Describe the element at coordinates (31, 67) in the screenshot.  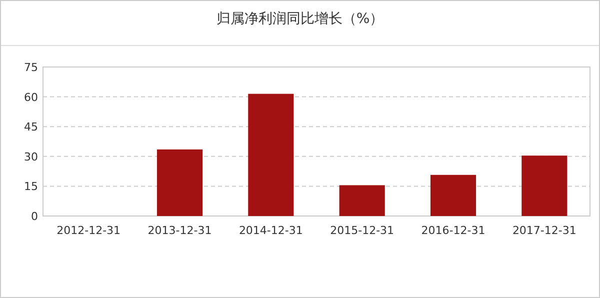
I see `y-tick-label: 75` at that location.